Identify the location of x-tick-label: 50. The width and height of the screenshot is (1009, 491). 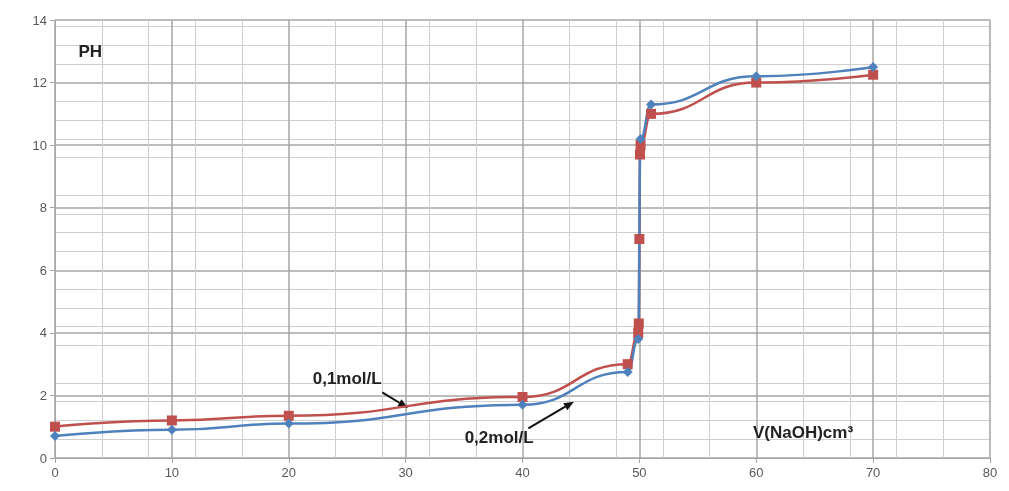
(639, 472).